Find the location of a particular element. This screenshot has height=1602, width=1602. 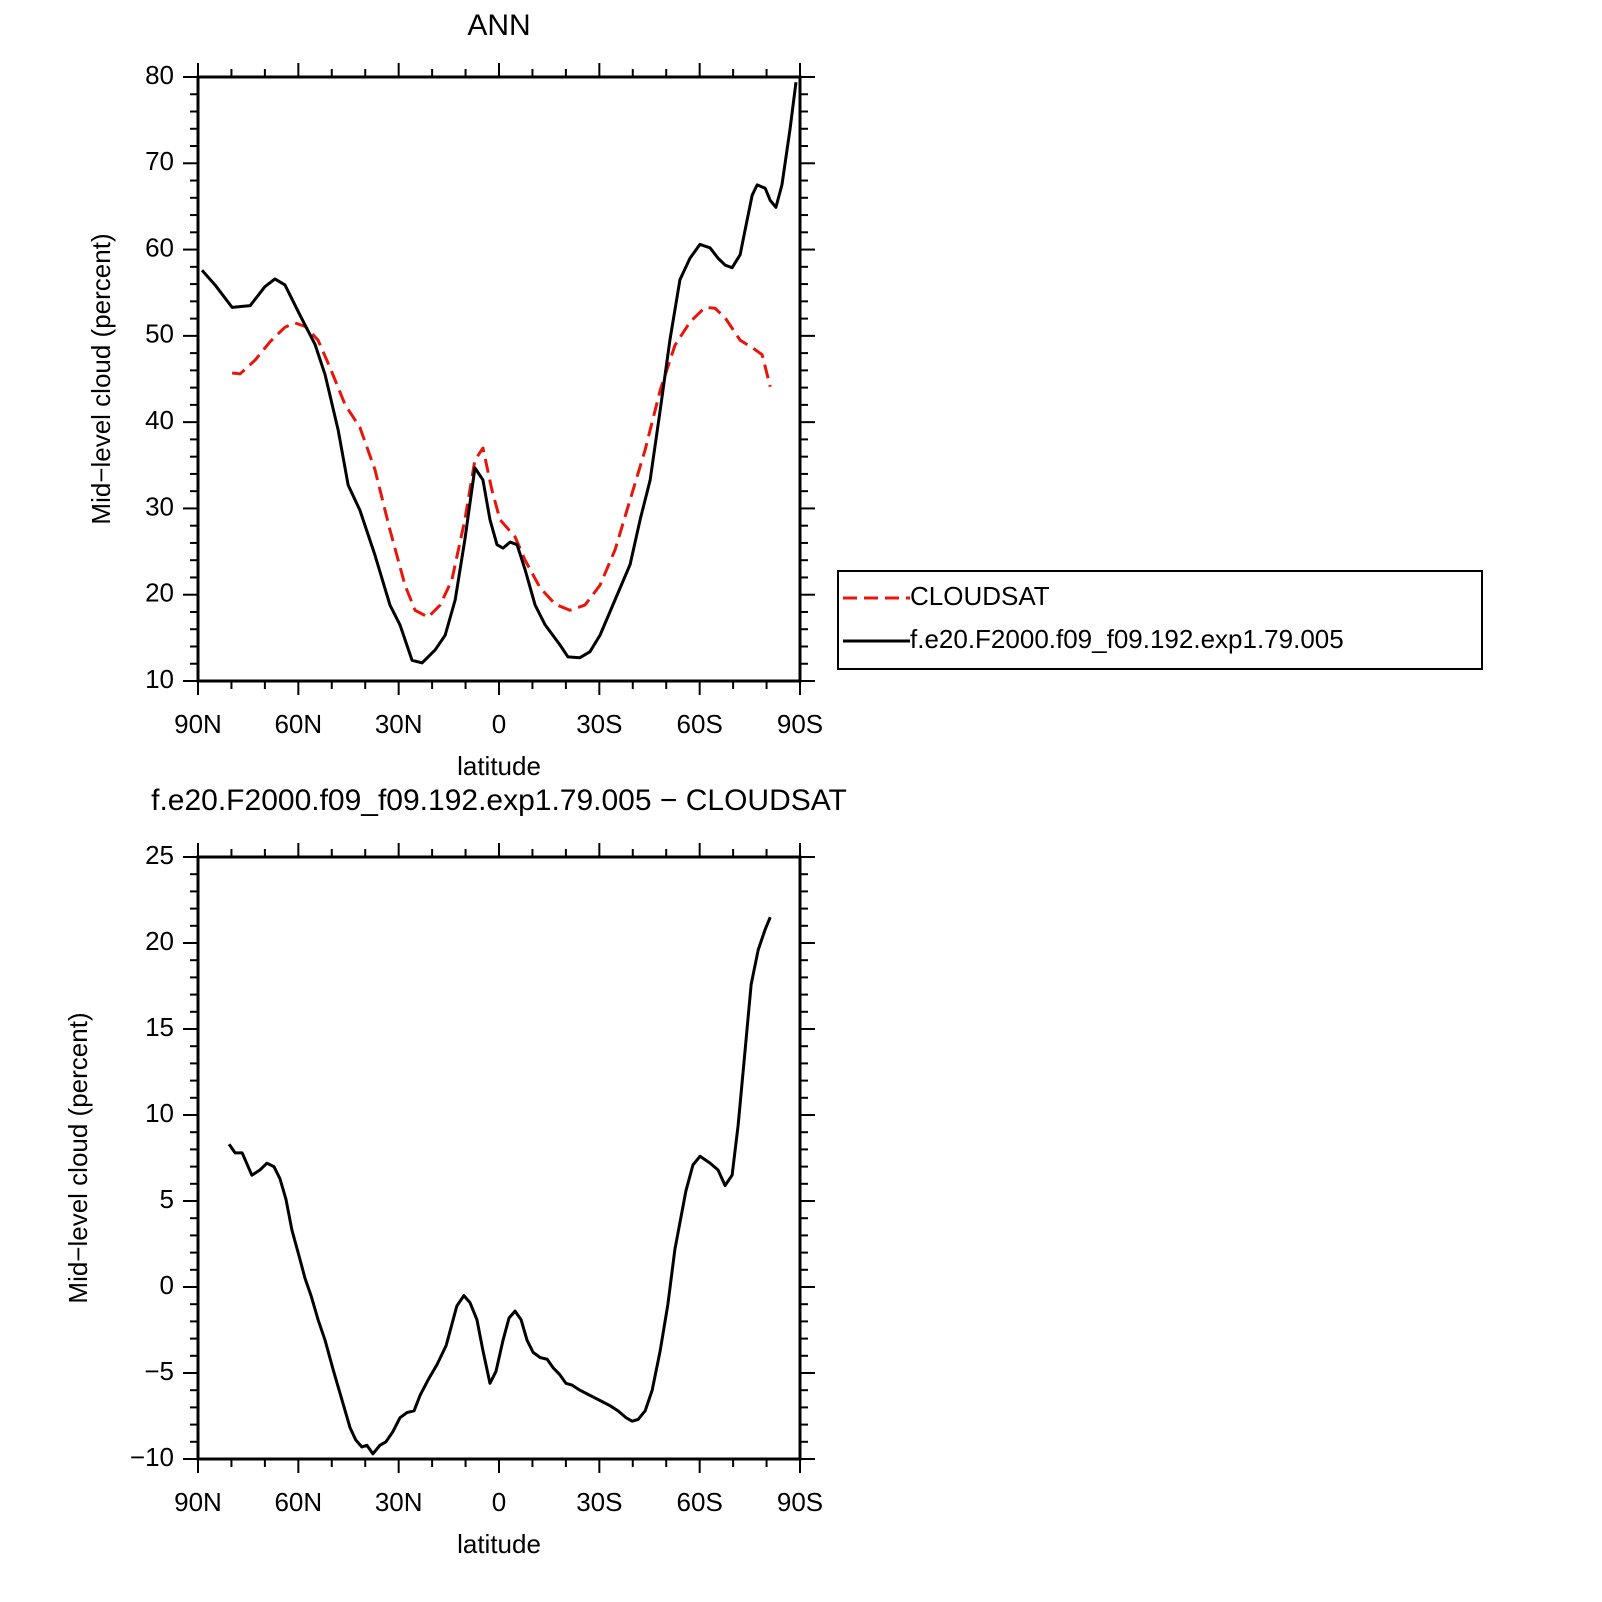

legend-label: CLOUDSAT is located at coordinates (980, 596).